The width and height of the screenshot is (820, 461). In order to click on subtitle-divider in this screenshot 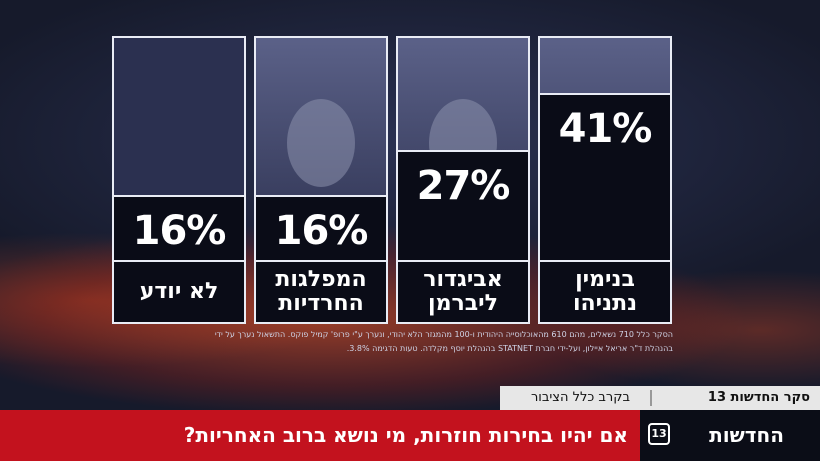, I will do `click(651, 398)`.